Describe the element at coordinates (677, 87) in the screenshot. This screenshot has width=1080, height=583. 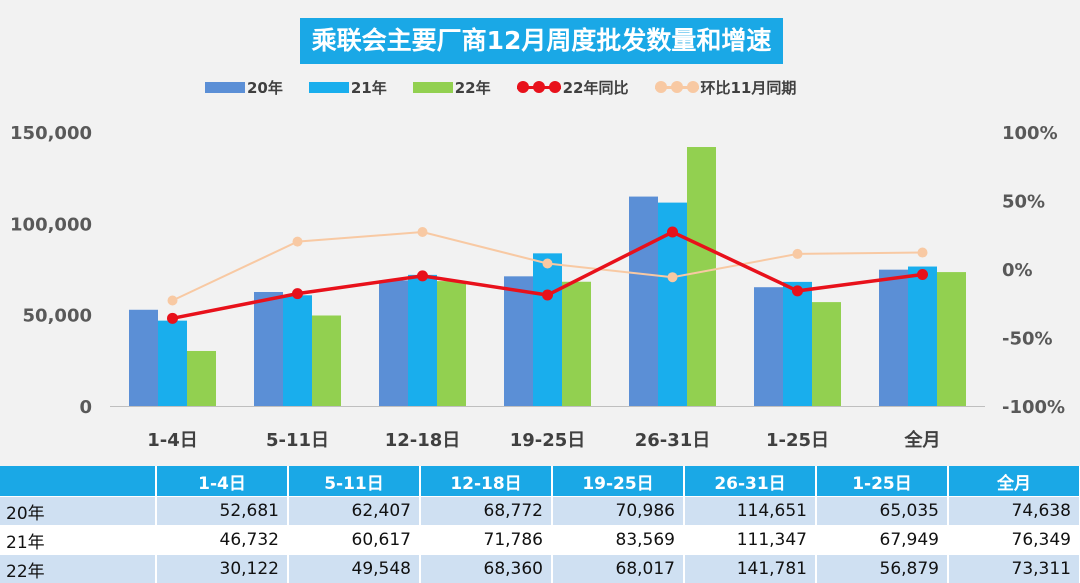
I see `legend-line-mom` at that location.